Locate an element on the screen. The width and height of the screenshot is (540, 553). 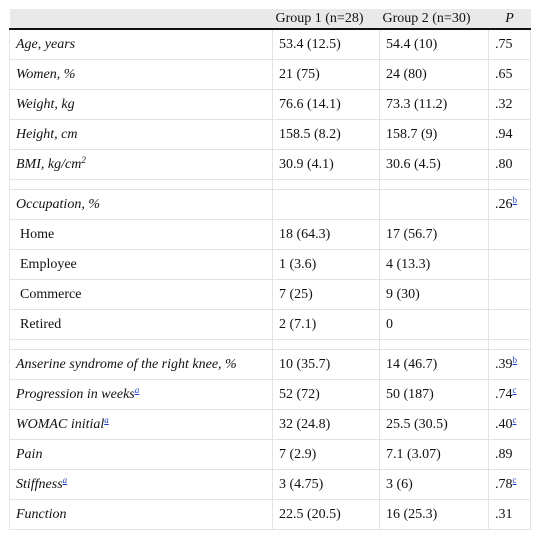
table-row: Height, cm 158.5 (8.2) 158.7 (9) .94 is located at coordinates (270, 134).